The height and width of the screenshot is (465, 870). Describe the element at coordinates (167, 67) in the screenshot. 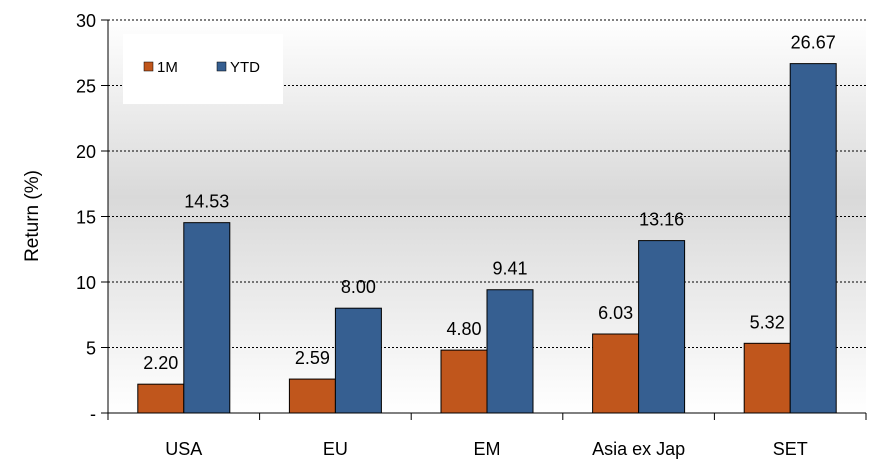

I see `legend-label-1m: 1M` at that location.